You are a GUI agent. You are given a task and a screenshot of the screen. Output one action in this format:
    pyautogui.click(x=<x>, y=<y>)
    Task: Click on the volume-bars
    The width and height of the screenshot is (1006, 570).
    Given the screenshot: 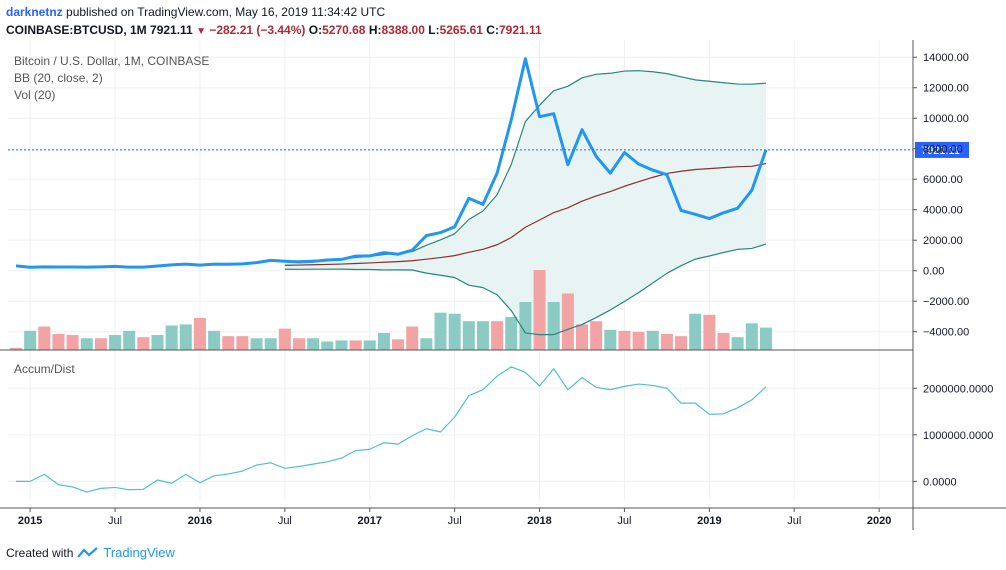 What is the action you would take?
    pyautogui.click(x=391, y=310)
    